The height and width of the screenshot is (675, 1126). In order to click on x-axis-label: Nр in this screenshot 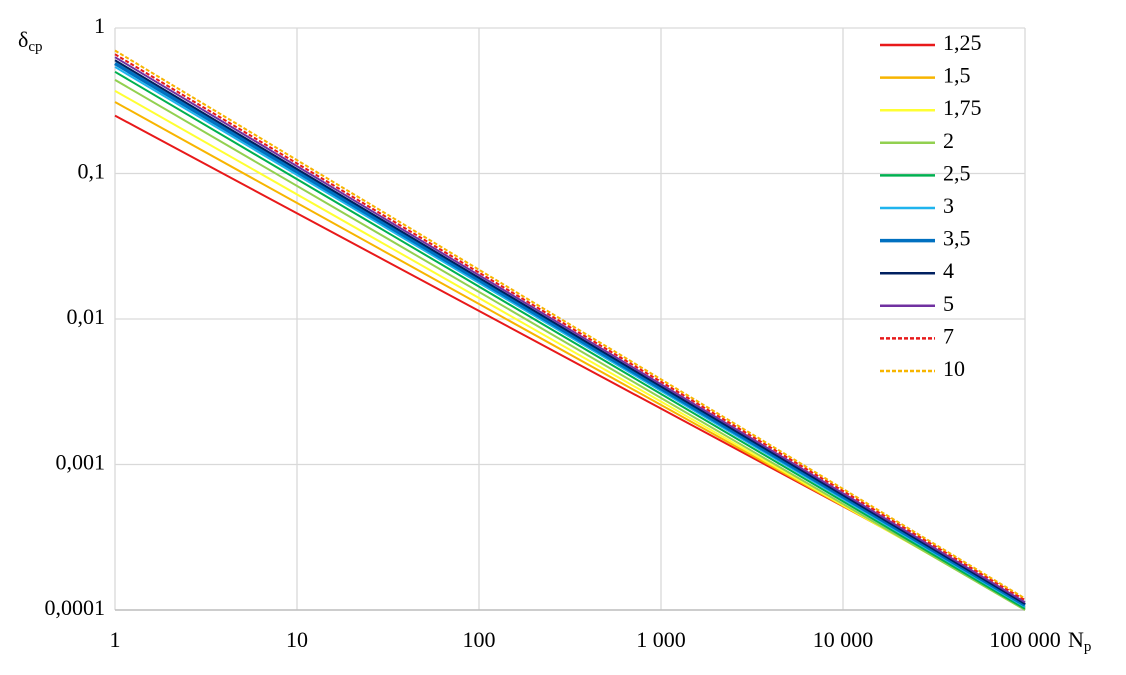, I will do `click(1079, 641)`.